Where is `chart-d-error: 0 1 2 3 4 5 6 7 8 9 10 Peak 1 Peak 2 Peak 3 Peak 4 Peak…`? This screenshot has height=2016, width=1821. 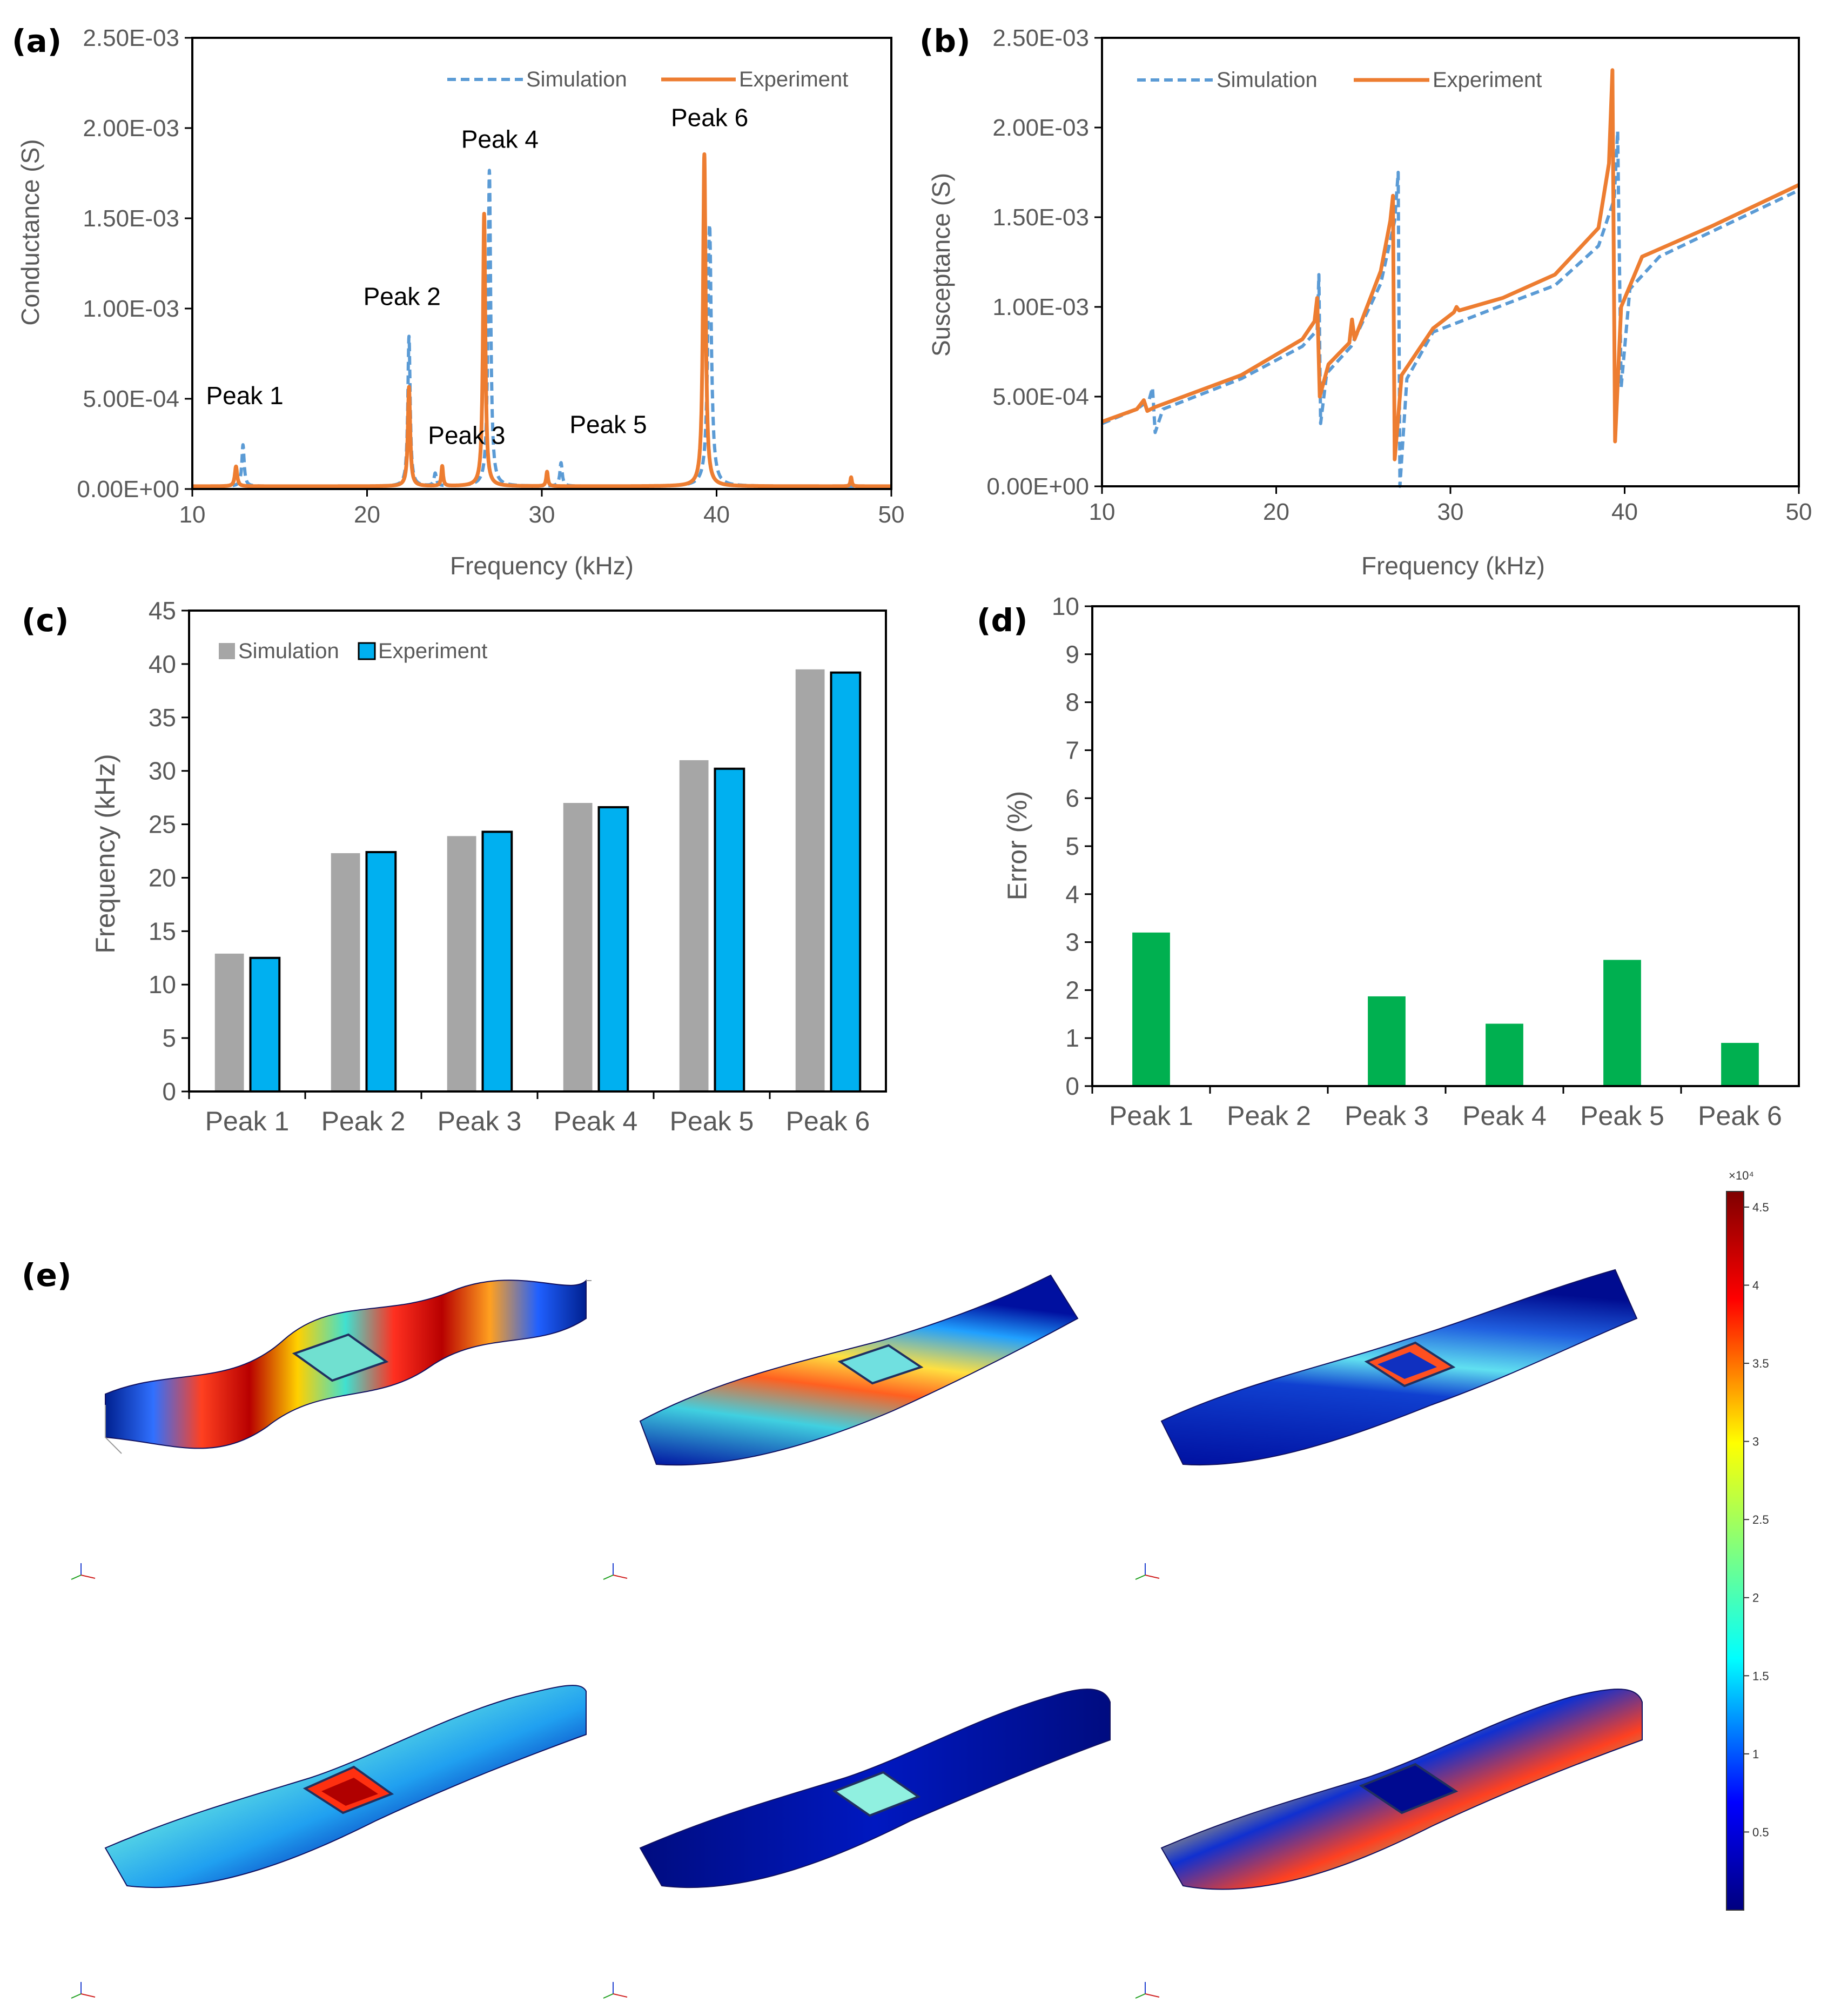
chart-d-error: 0 1 2 3 4 5 6 7 8 9 10 Peak 1 Peak 2 Peak 3 Peak 4 Peak… is located at coordinates (1401, 862).